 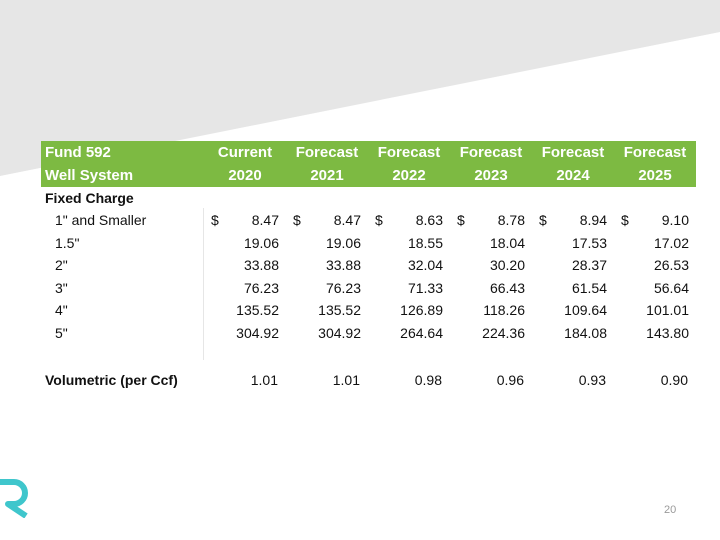 I want to click on cell-value: 0.90, so click(x=674, y=380).